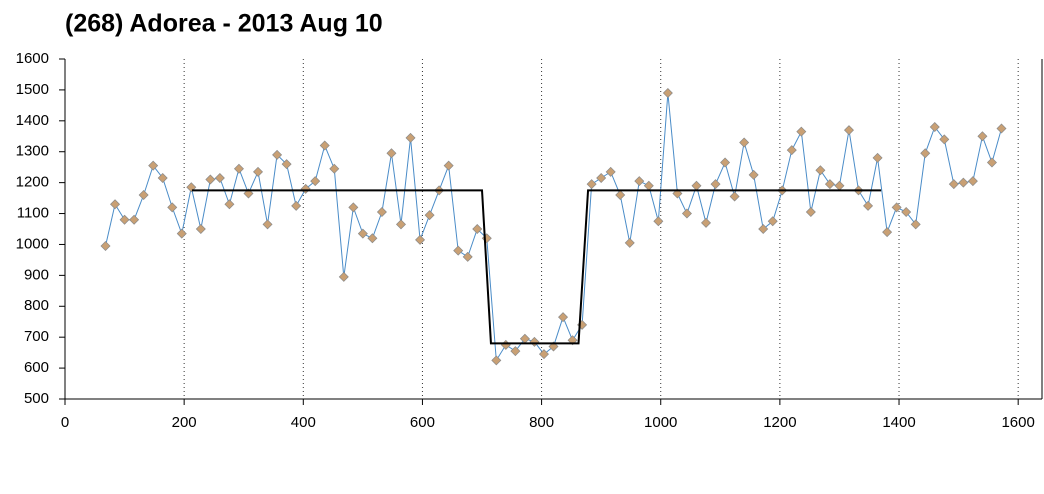  What do you see at coordinates (36, 274) in the screenshot?
I see `y-tick-label: 900` at bounding box center [36, 274].